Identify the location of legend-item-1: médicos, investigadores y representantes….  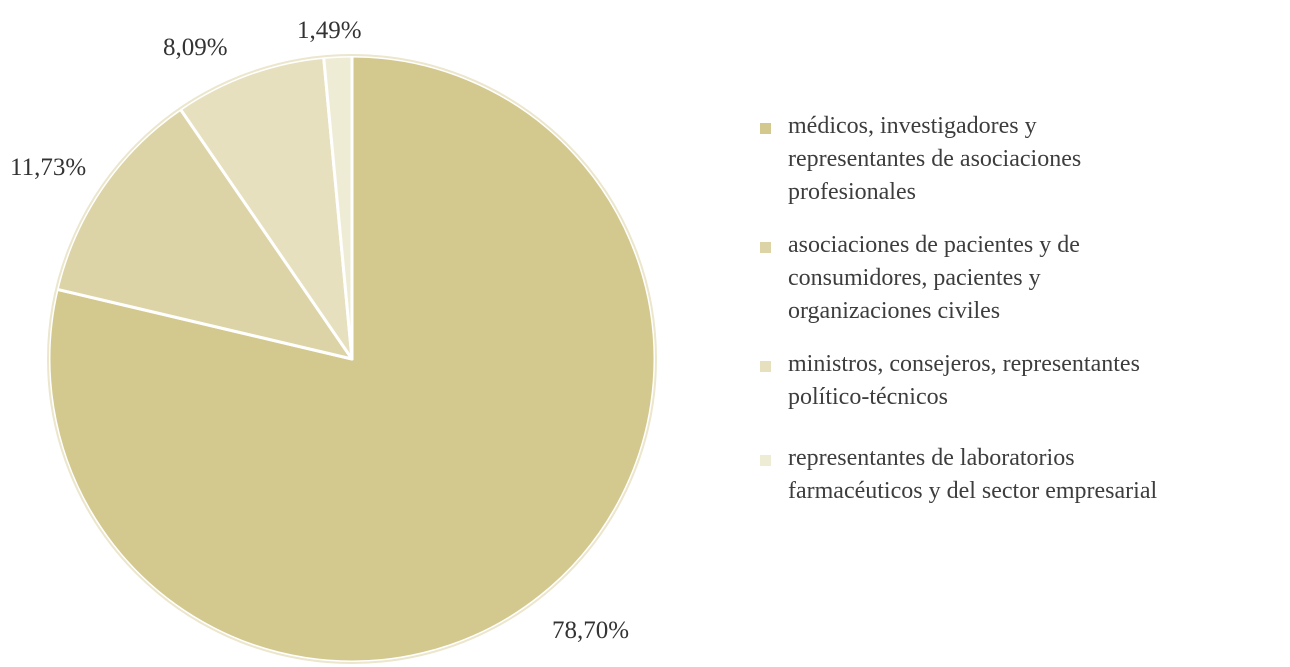
(1020, 159).